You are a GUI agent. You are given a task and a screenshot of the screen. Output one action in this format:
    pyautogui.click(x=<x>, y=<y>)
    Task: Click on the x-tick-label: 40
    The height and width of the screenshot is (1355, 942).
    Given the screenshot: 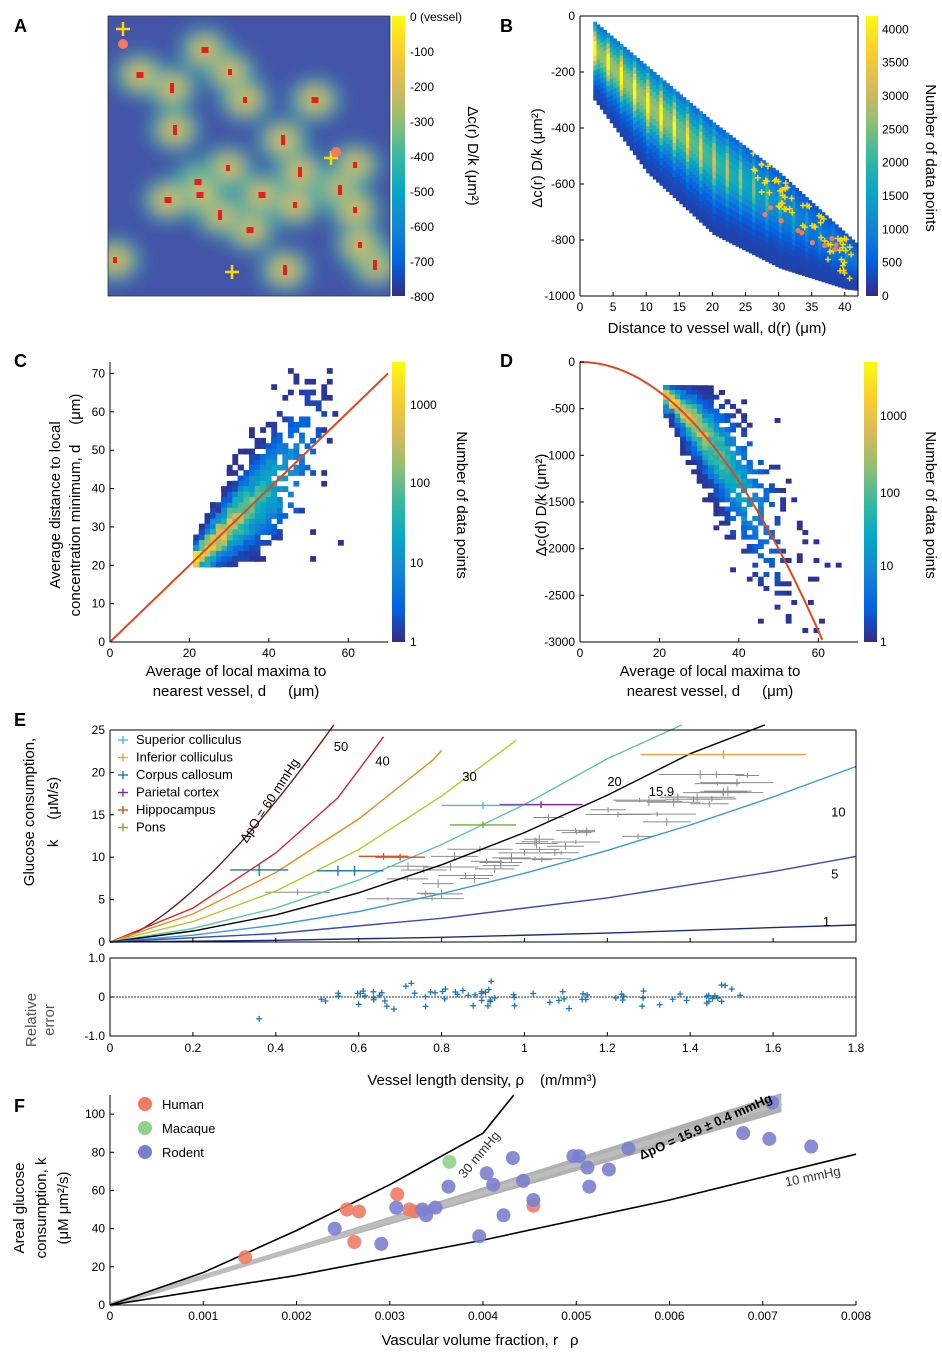 What is the action you would take?
    pyautogui.click(x=269, y=653)
    